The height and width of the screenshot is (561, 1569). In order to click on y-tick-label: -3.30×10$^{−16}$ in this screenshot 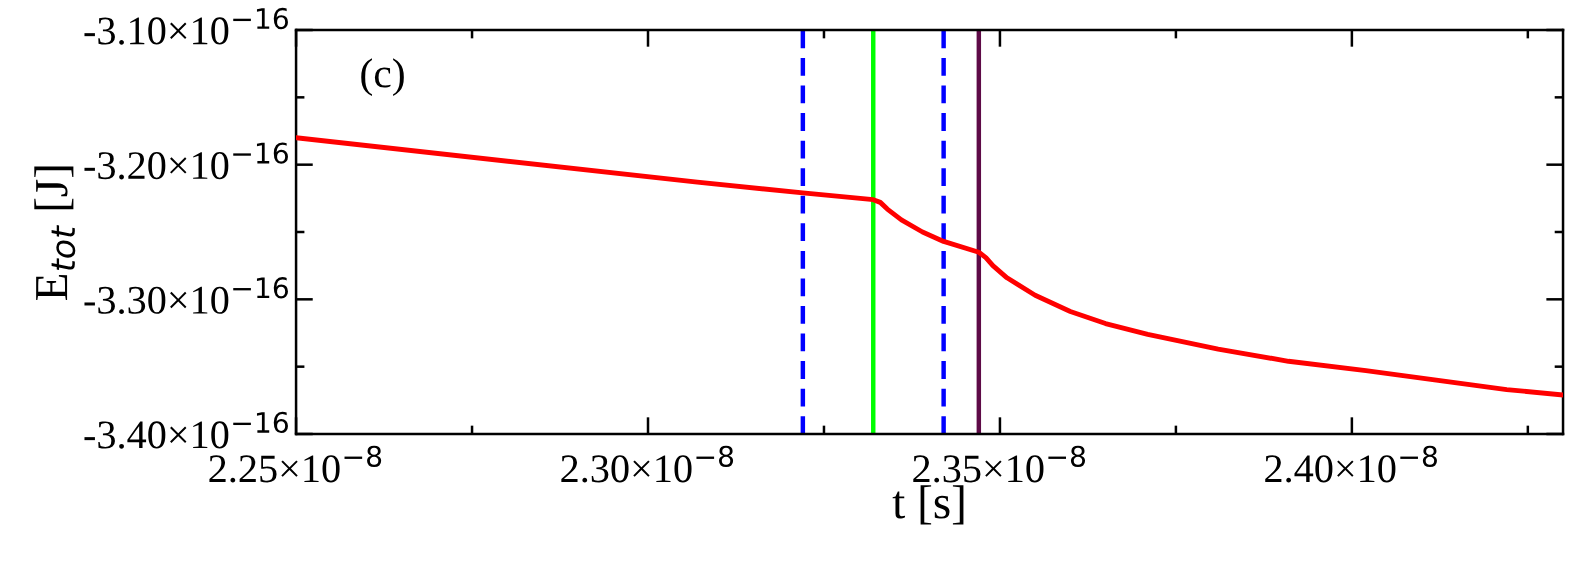, I will do `click(186, 296)`.